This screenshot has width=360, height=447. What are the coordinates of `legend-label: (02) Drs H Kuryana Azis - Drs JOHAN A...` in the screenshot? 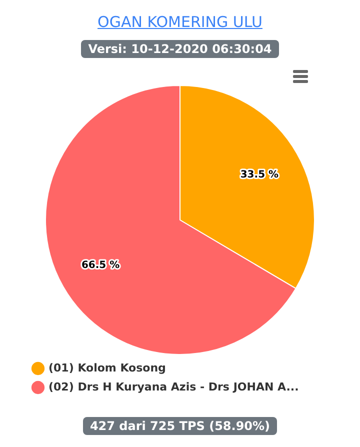 It's located at (173, 387).